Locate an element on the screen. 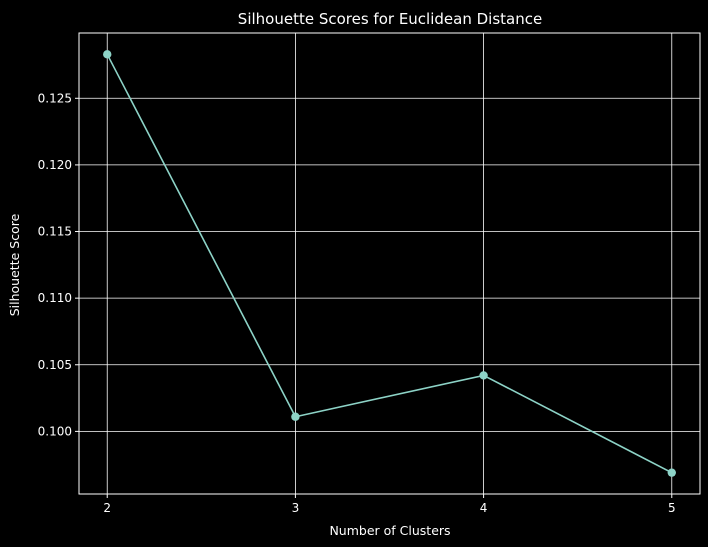  x-tick-label: 2 is located at coordinates (107, 508).